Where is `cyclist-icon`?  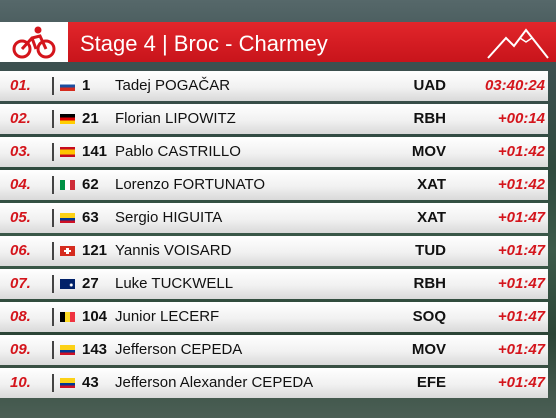
cyclist-icon is located at coordinates (34, 42).